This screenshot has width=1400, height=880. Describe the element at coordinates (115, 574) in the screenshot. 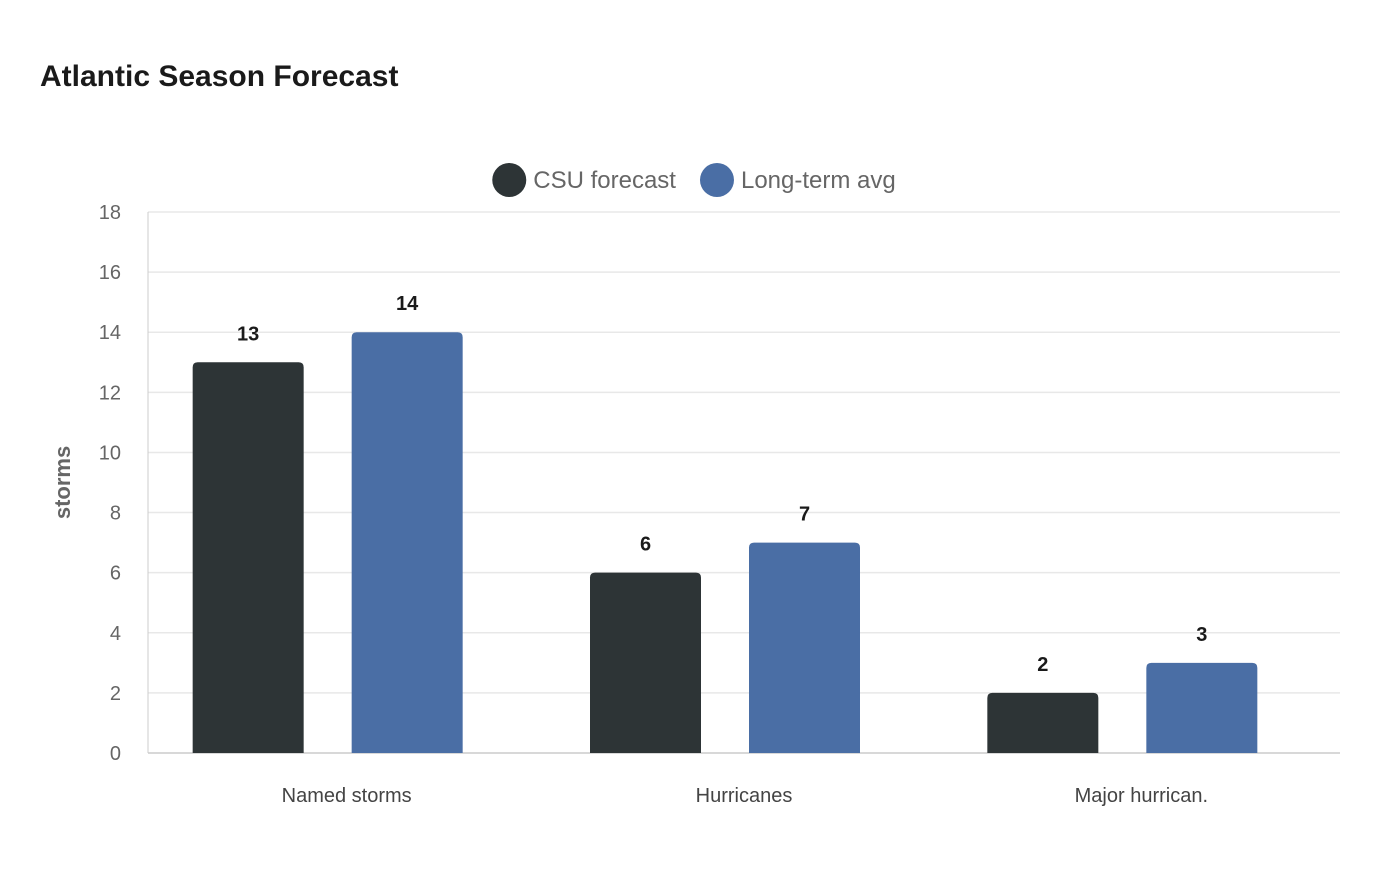

I see `y-tick-label: 6` at that location.